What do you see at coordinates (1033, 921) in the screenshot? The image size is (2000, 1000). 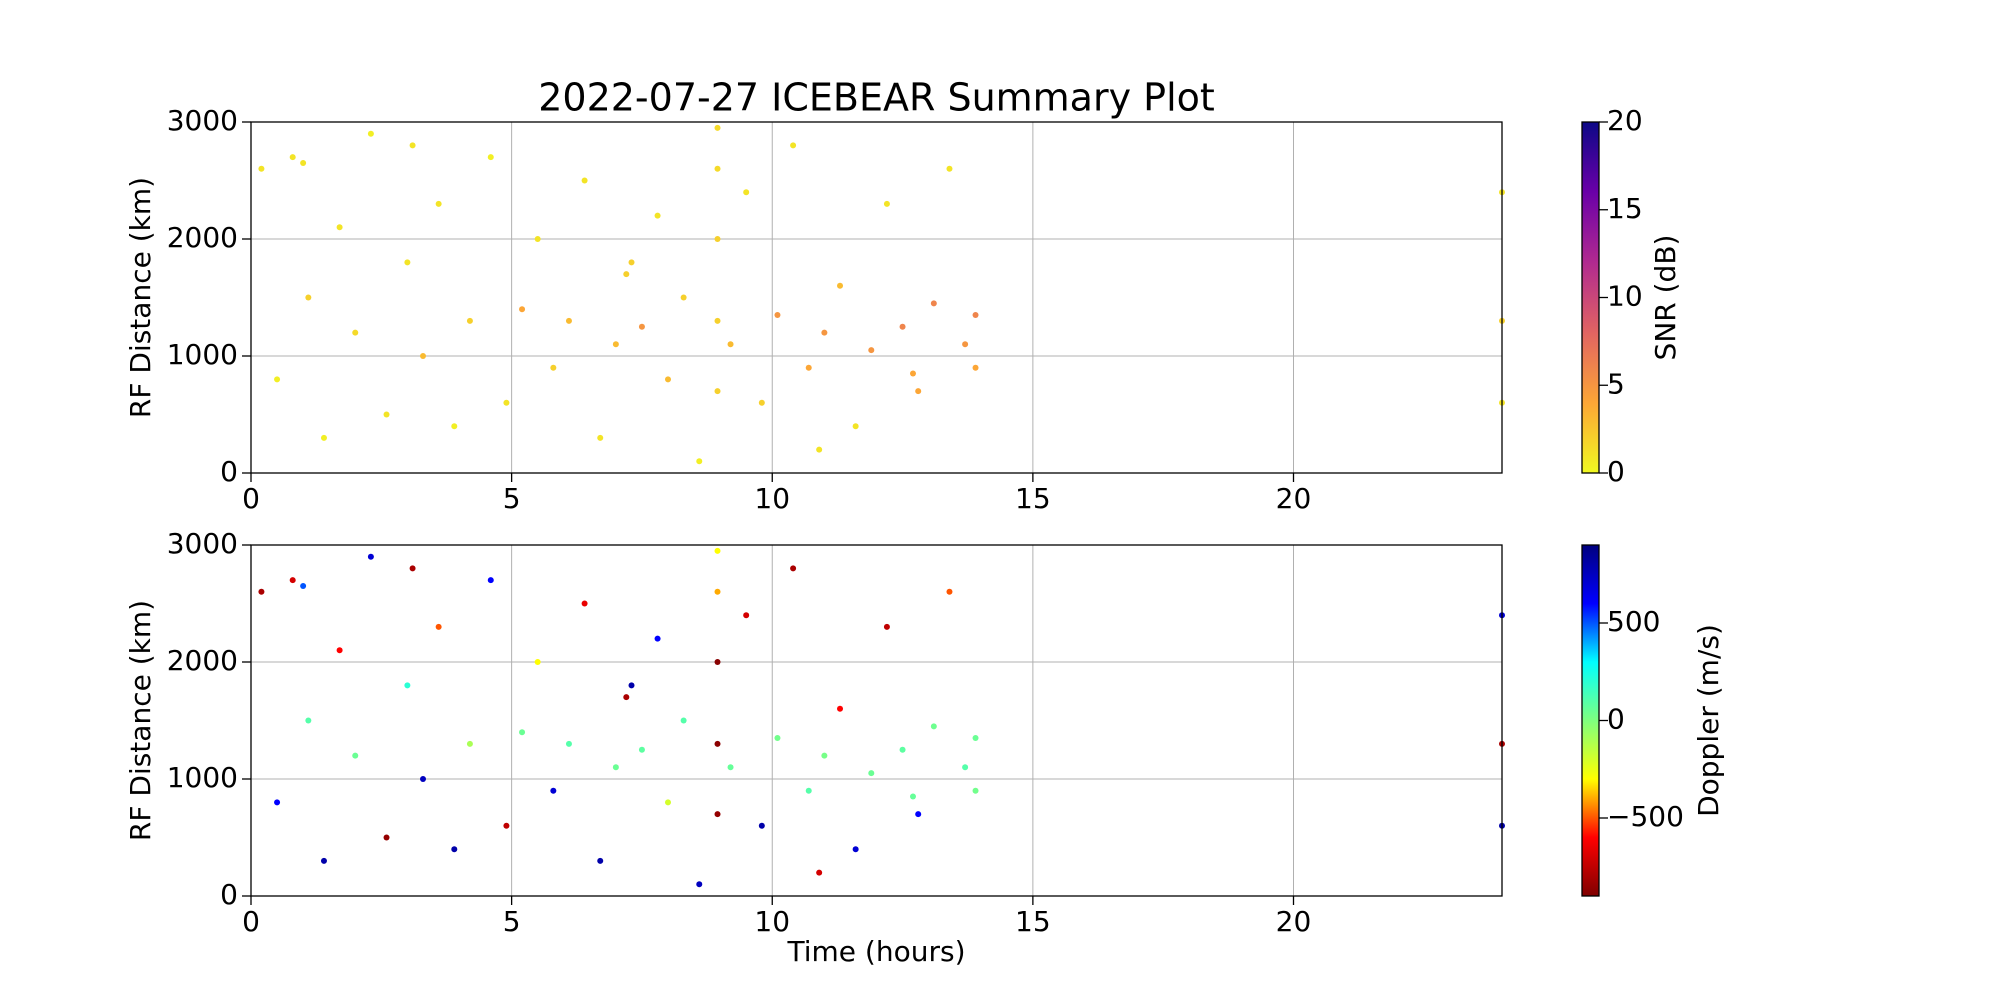 I see `x-tick-label: 15` at bounding box center [1033, 921].